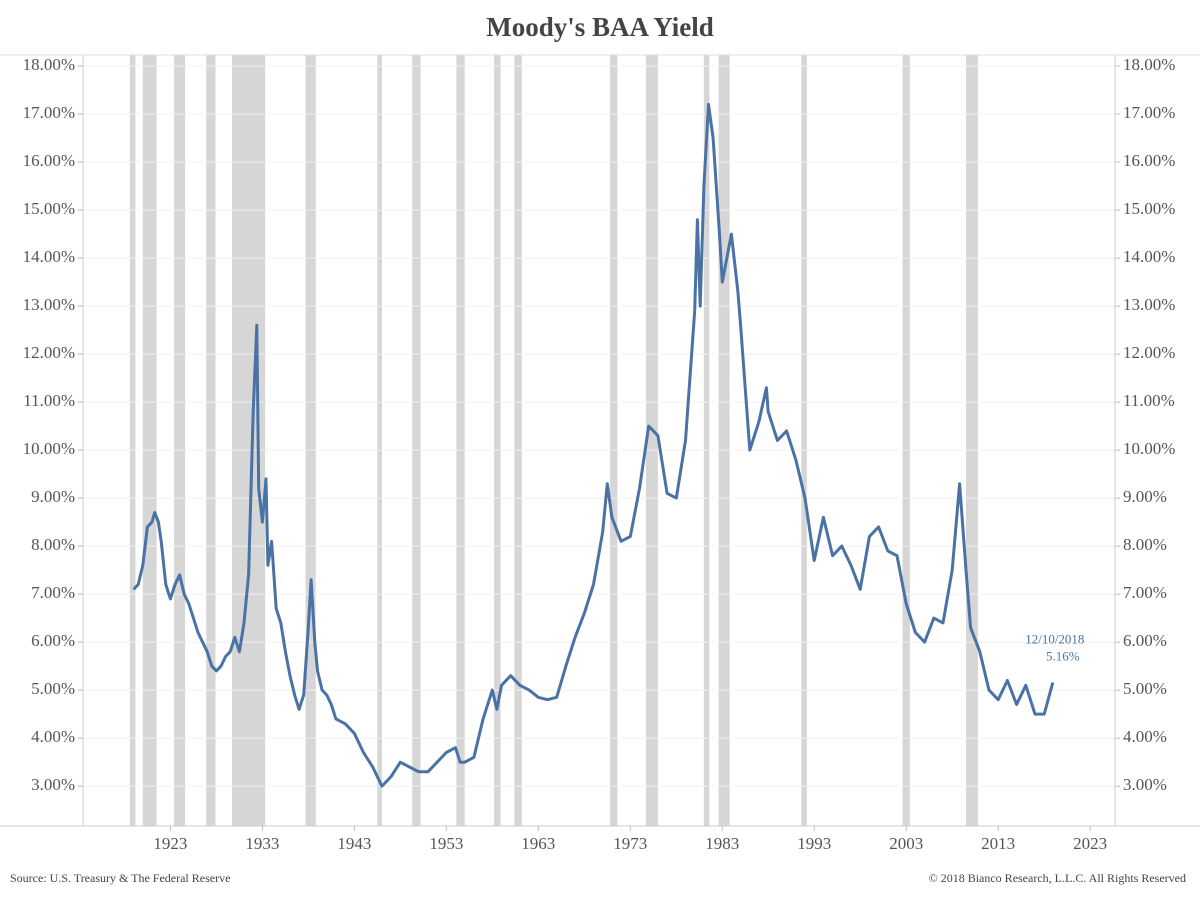  Describe the element at coordinates (1145, 544) in the screenshot. I see `y2-tick-label: 8.00%` at that location.